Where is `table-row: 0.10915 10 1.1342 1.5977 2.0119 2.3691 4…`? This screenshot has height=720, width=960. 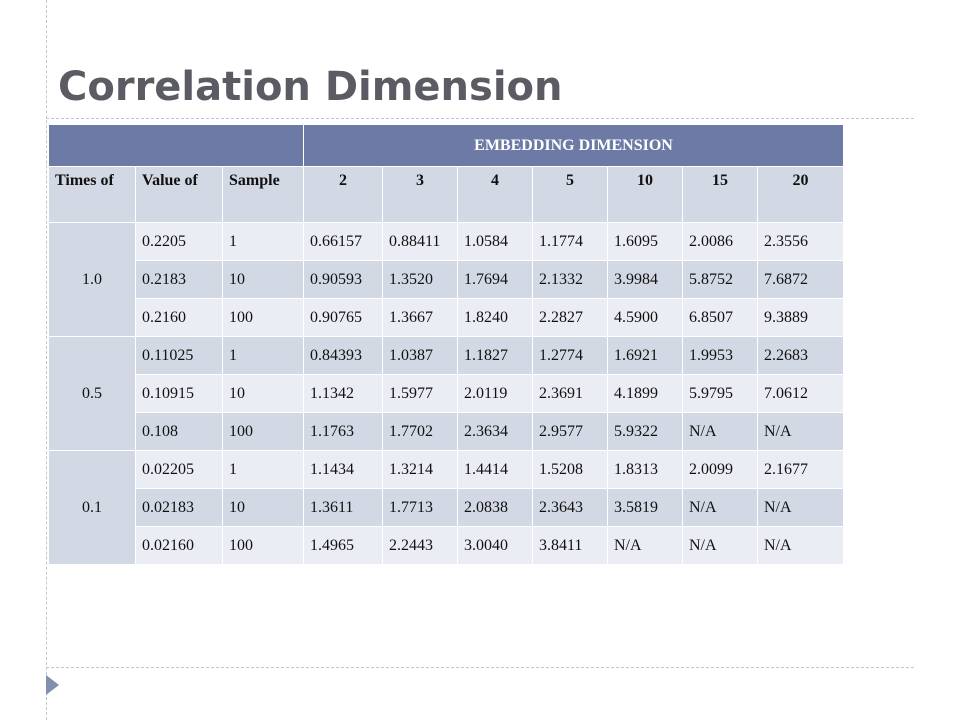
table-row: 0.10915 10 1.1342 1.5977 2.0119 2.3691 4… is located at coordinates (446, 393).